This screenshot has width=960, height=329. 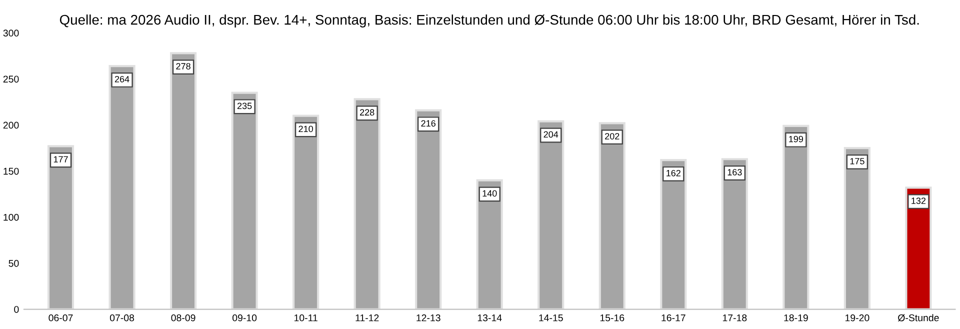 I want to click on x-tick-label: 15-16, so click(x=612, y=318).